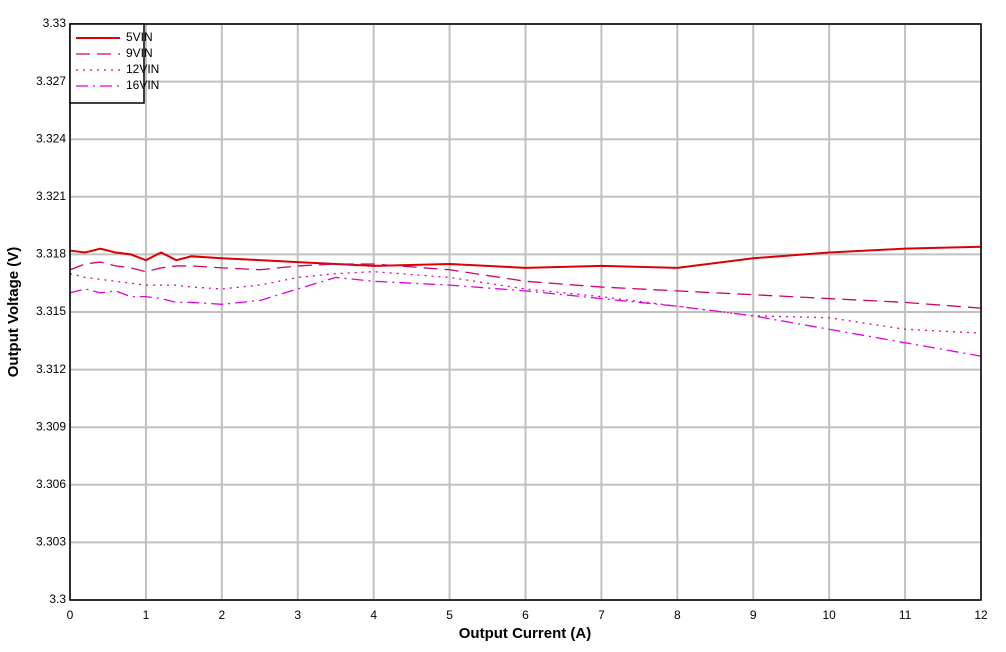  I want to click on y-tick-label: 3.315, so click(51, 311).